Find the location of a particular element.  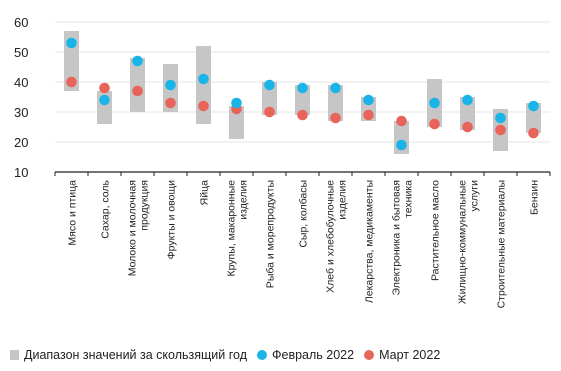

x-tick-label: Крупы, макаронные is located at coordinates (232, 228).